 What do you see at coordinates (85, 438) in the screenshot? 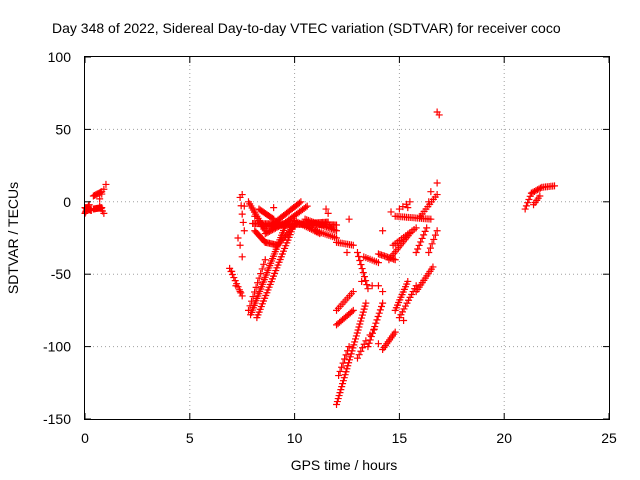
I see `x-tick-label: 0` at bounding box center [85, 438].